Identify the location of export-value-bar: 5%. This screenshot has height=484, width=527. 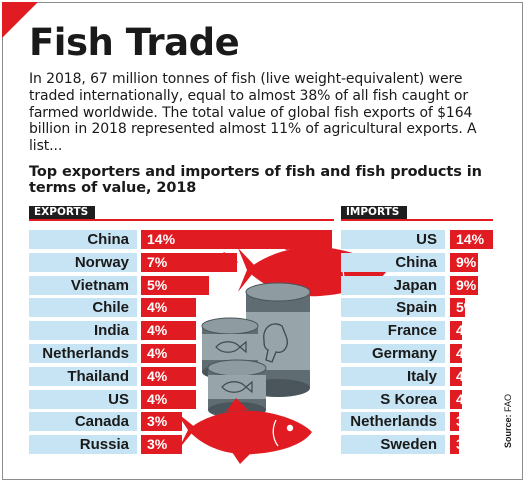
(175, 285).